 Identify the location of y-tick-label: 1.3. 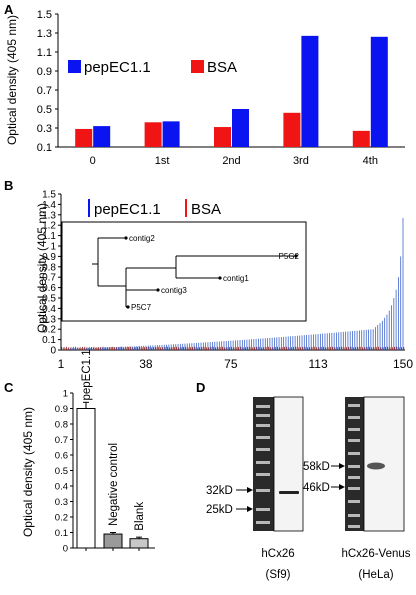
(44, 34).